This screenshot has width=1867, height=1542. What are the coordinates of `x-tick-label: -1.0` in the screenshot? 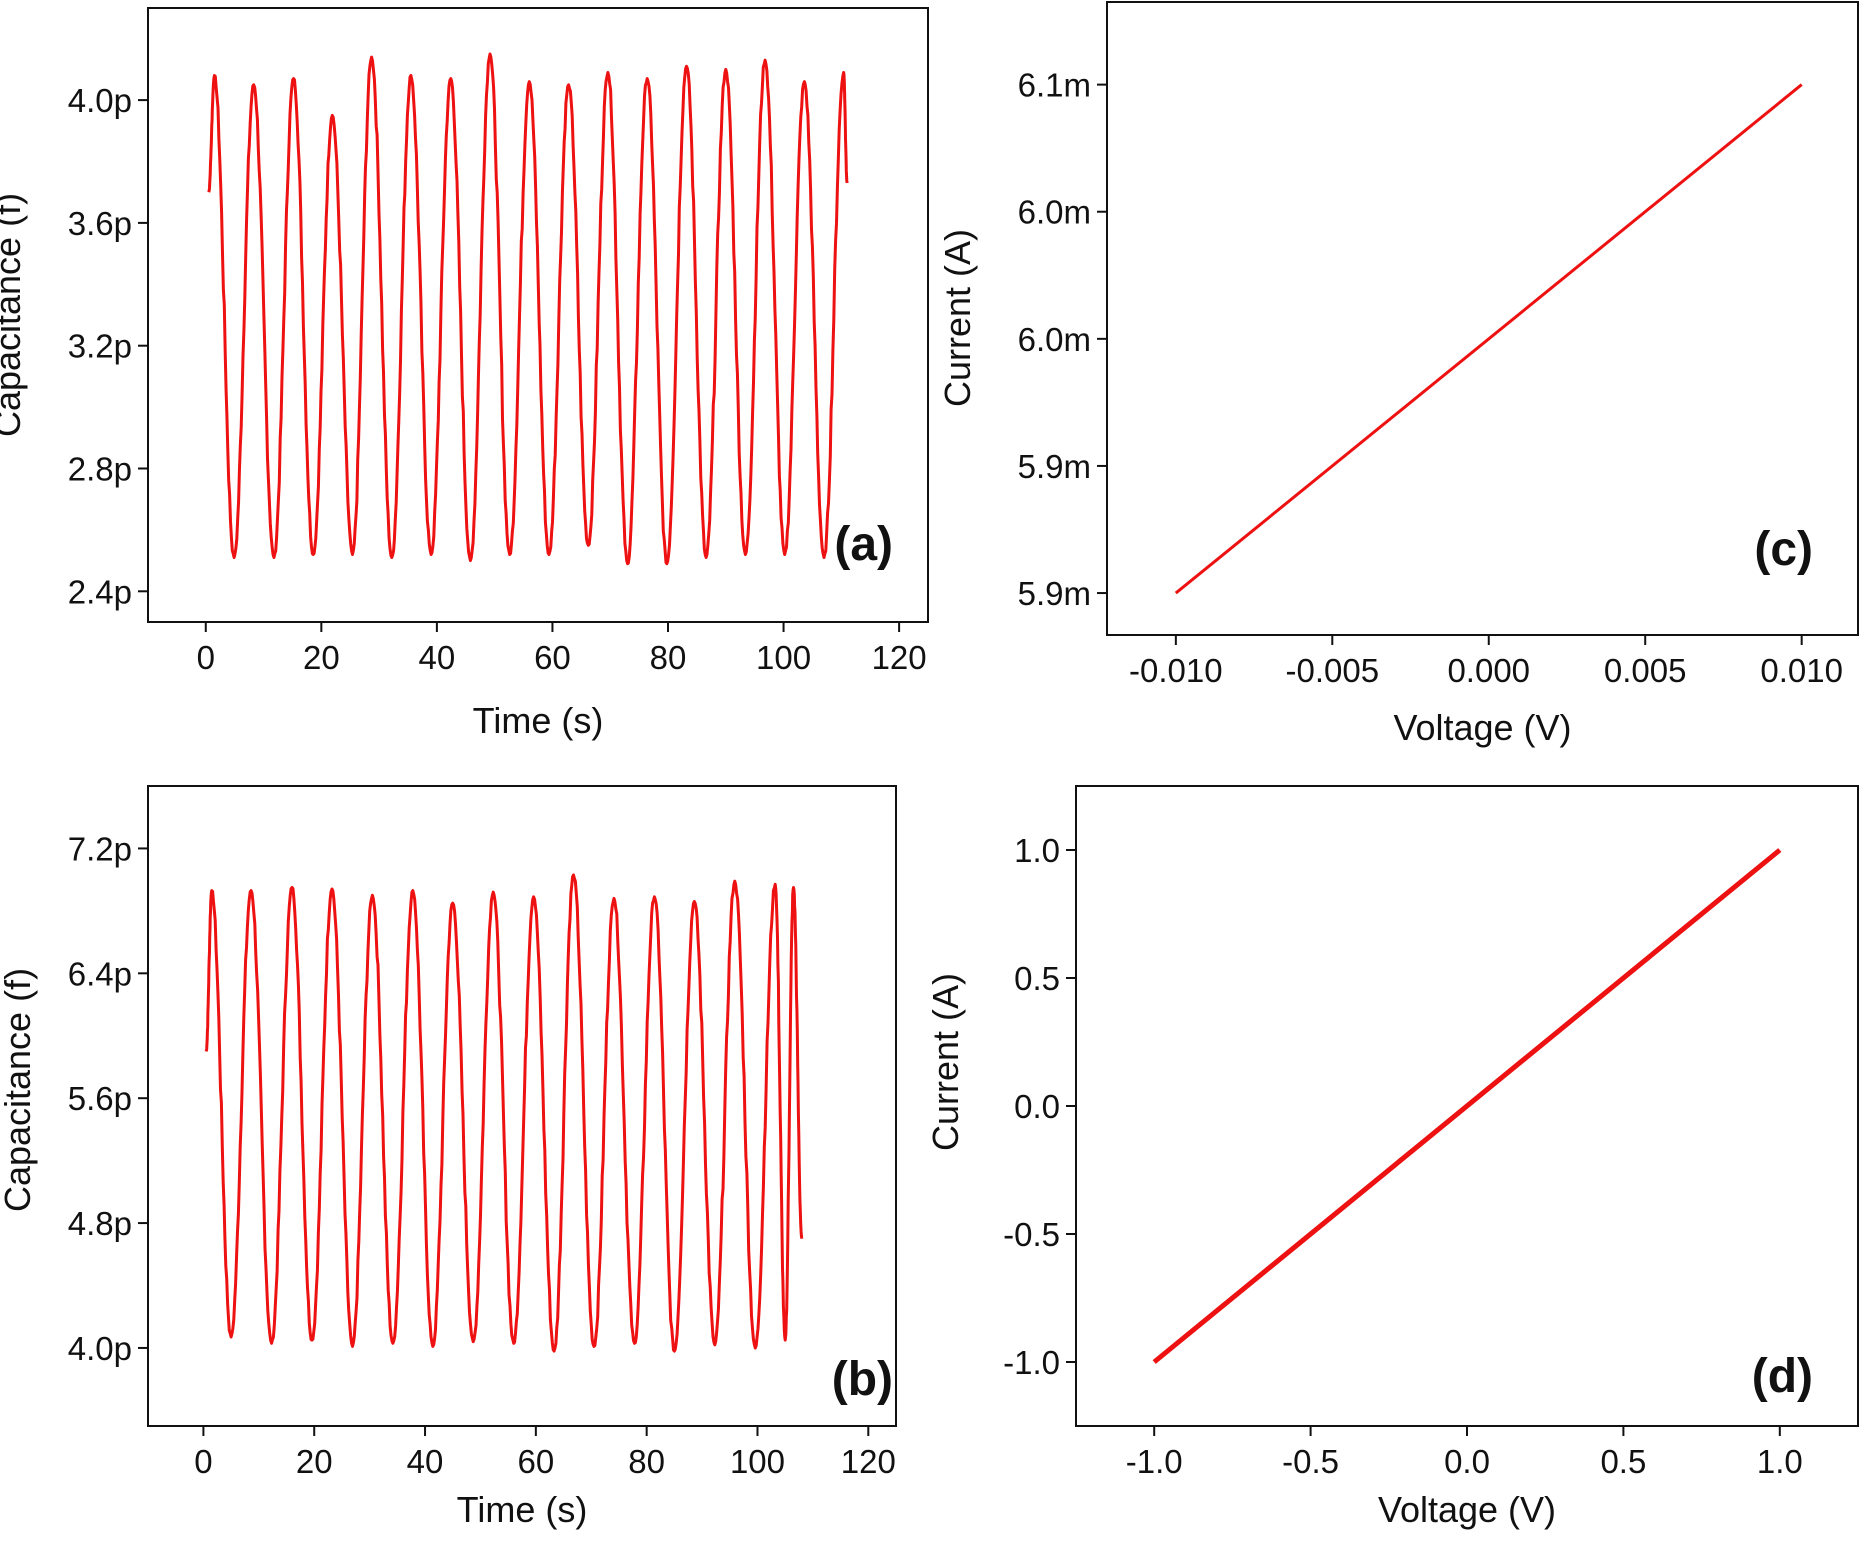 It's located at (1154, 1461).